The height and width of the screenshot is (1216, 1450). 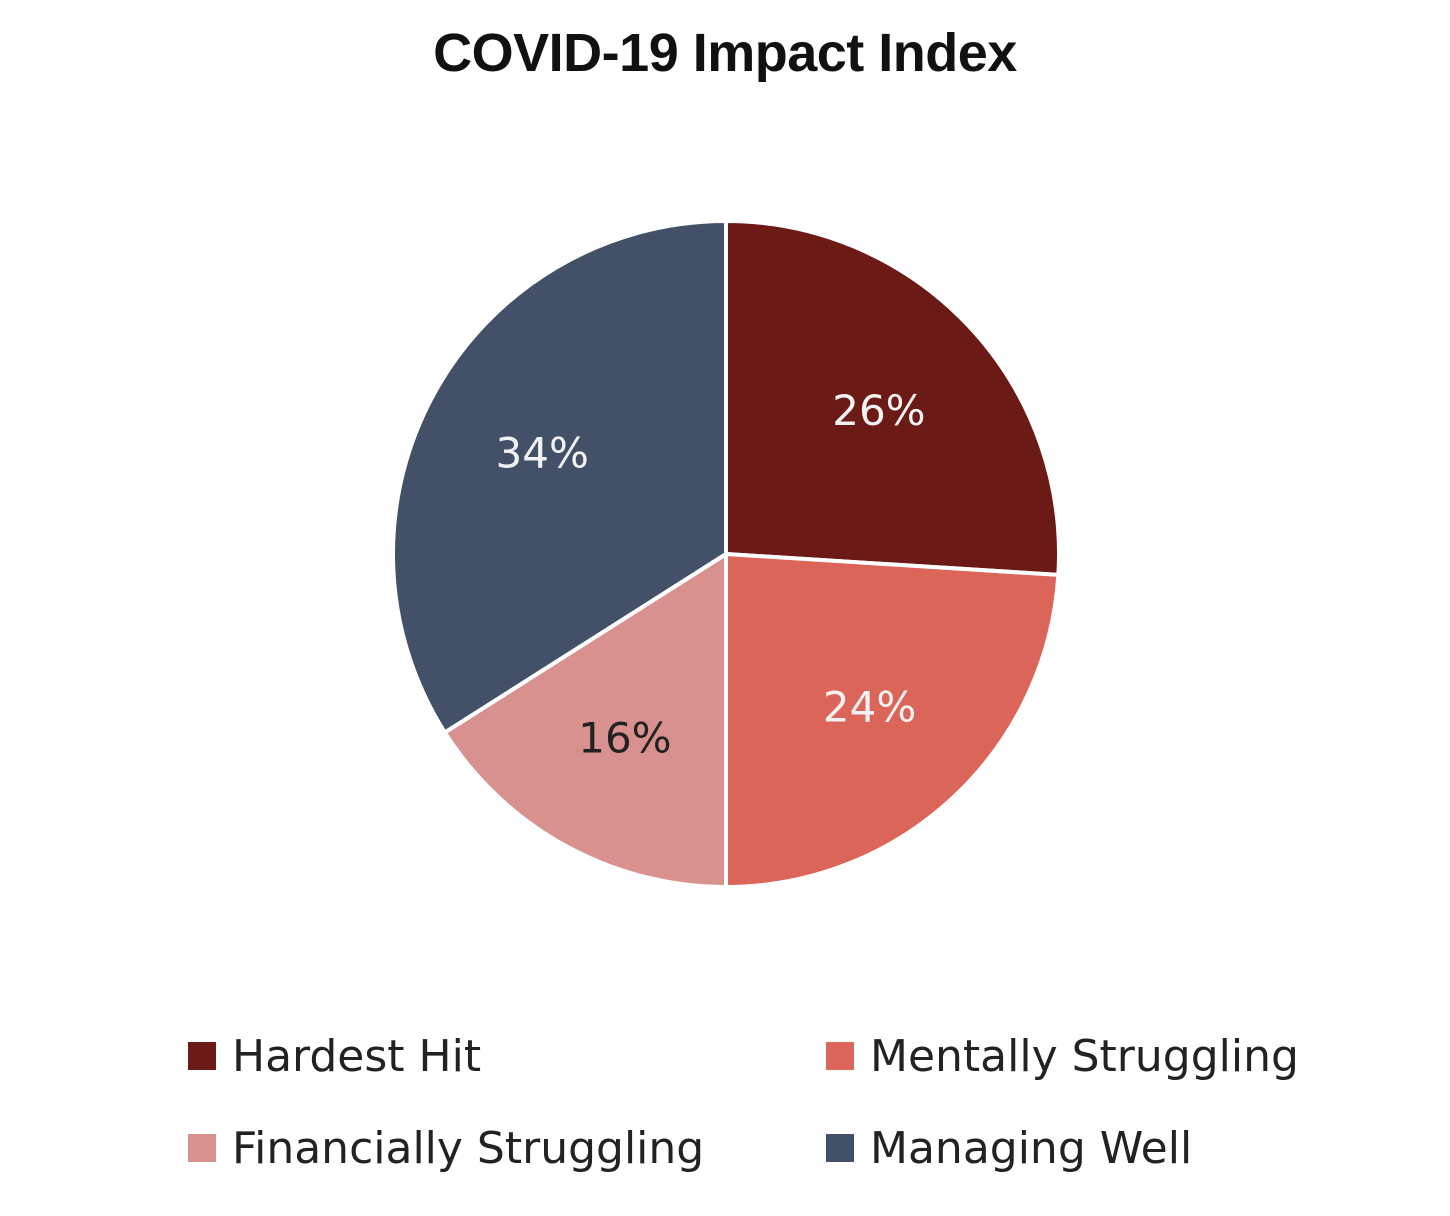 I want to click on data-label-hardest-hit: 26%, so click(x=878, y=410).